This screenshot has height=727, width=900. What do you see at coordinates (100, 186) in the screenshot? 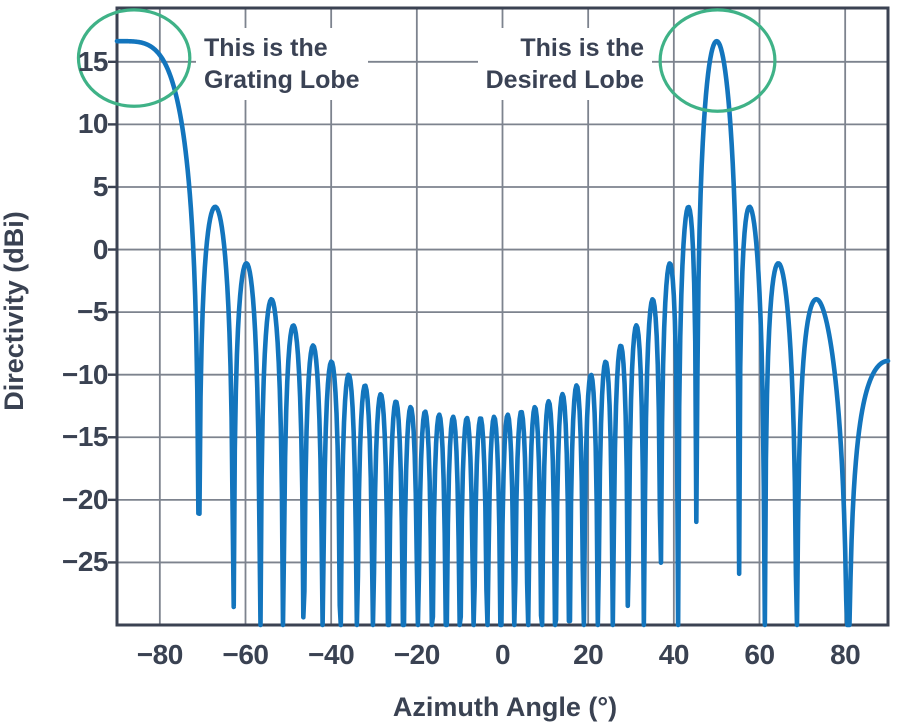
I see `y-tick-label: 5` at bounding box center [100, 186].